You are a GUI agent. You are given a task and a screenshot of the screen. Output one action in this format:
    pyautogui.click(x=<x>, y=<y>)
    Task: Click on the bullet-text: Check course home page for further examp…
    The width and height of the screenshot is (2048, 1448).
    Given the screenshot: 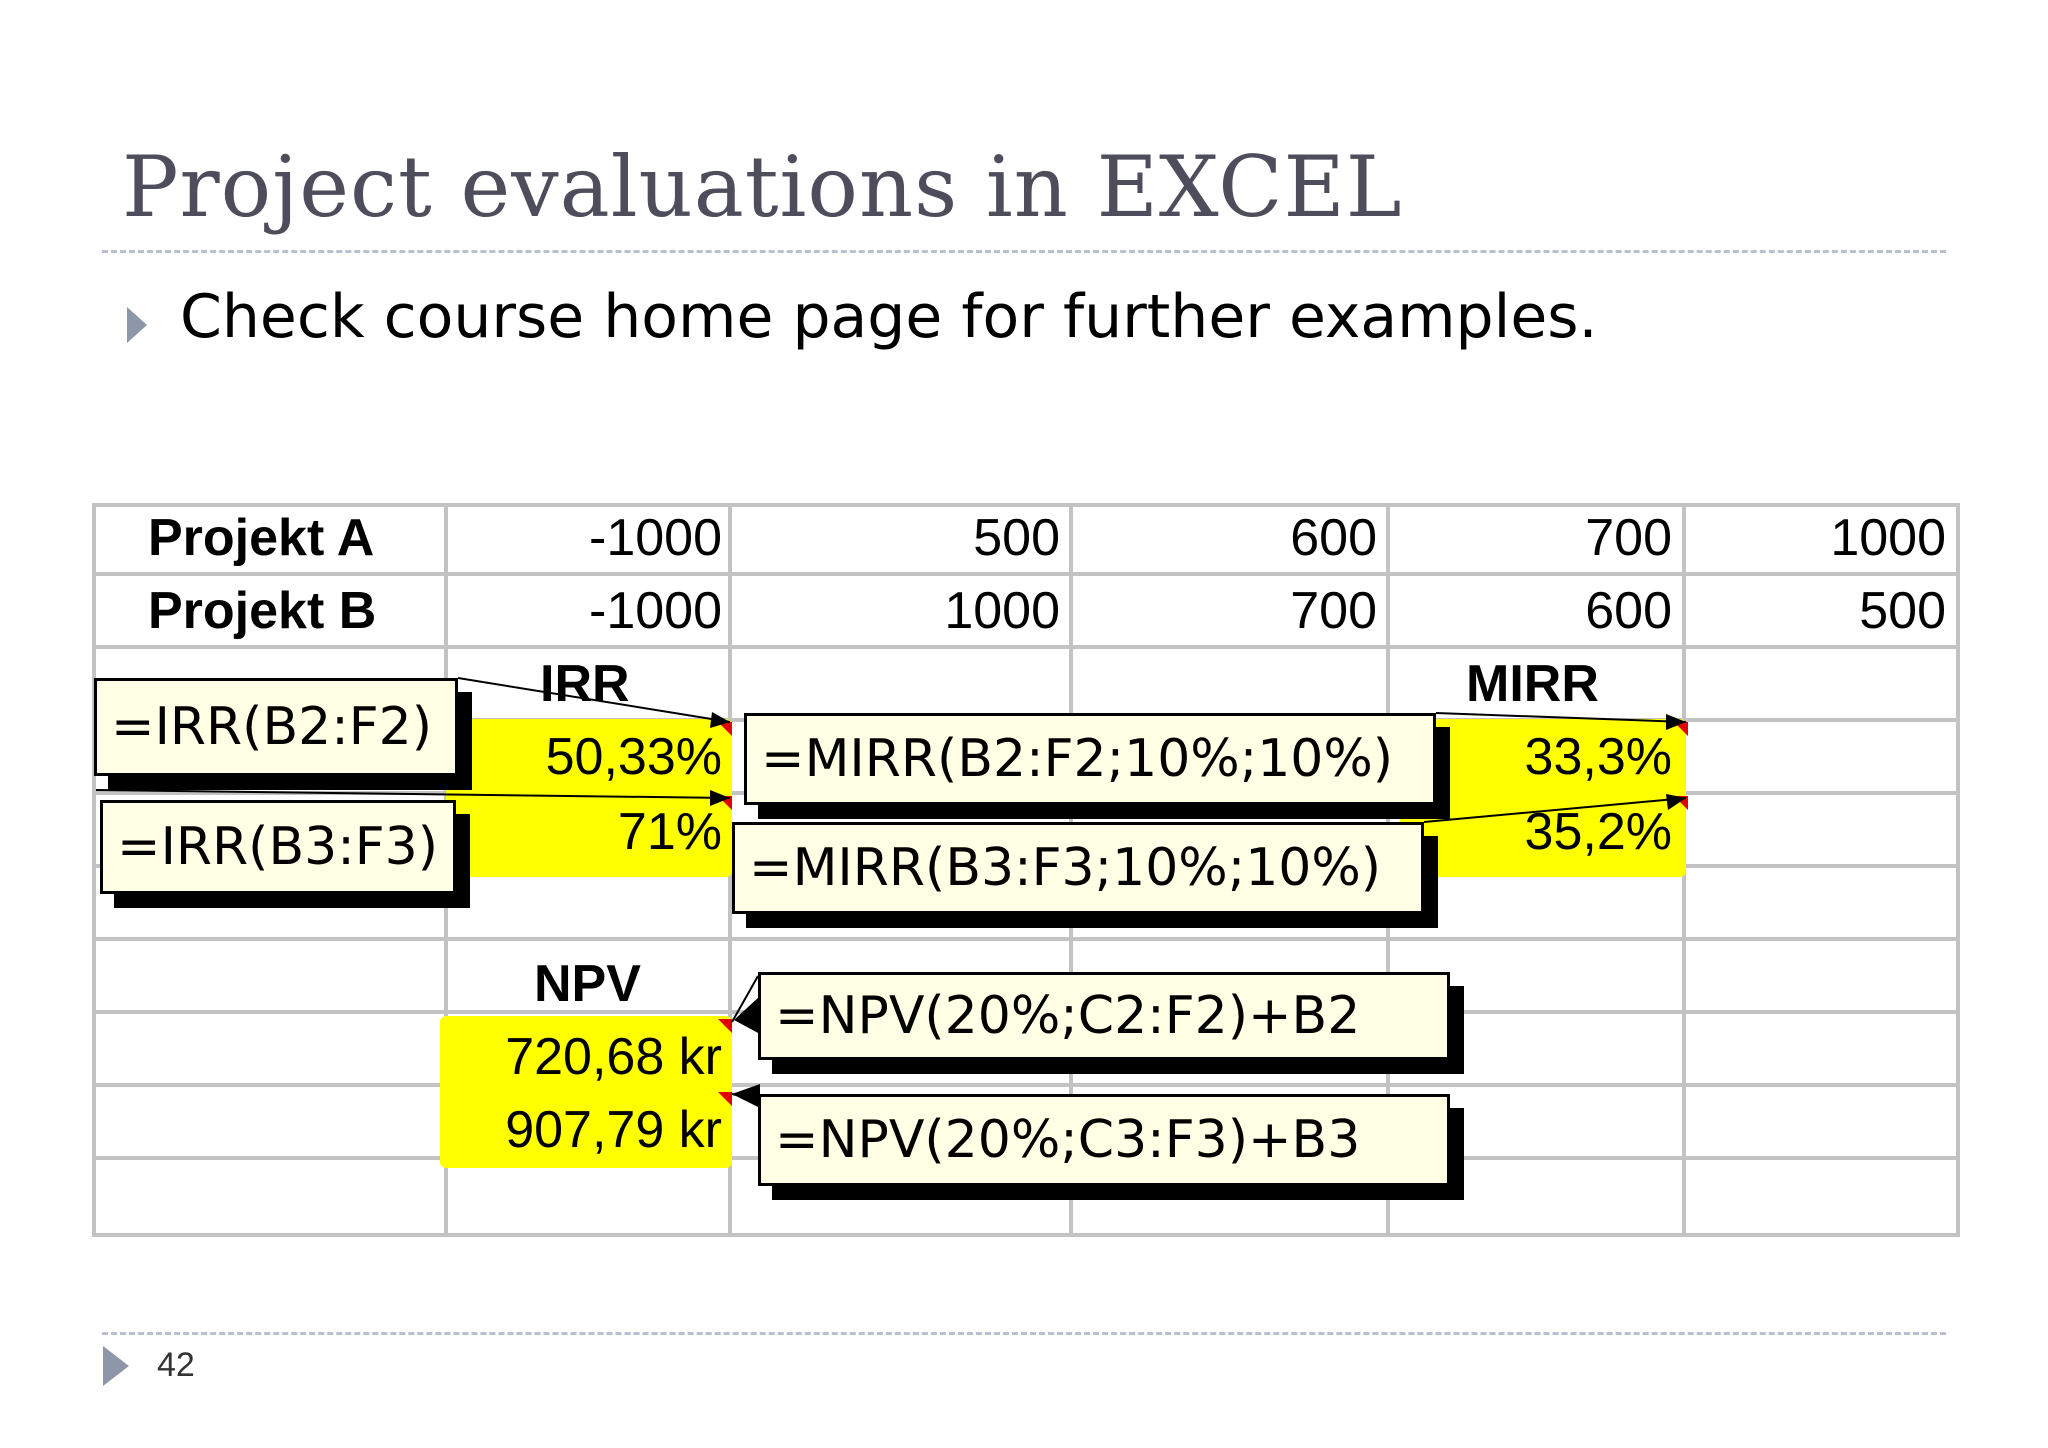 What is the action you would take?
    pyautogui.click(x=889, y=317)
    